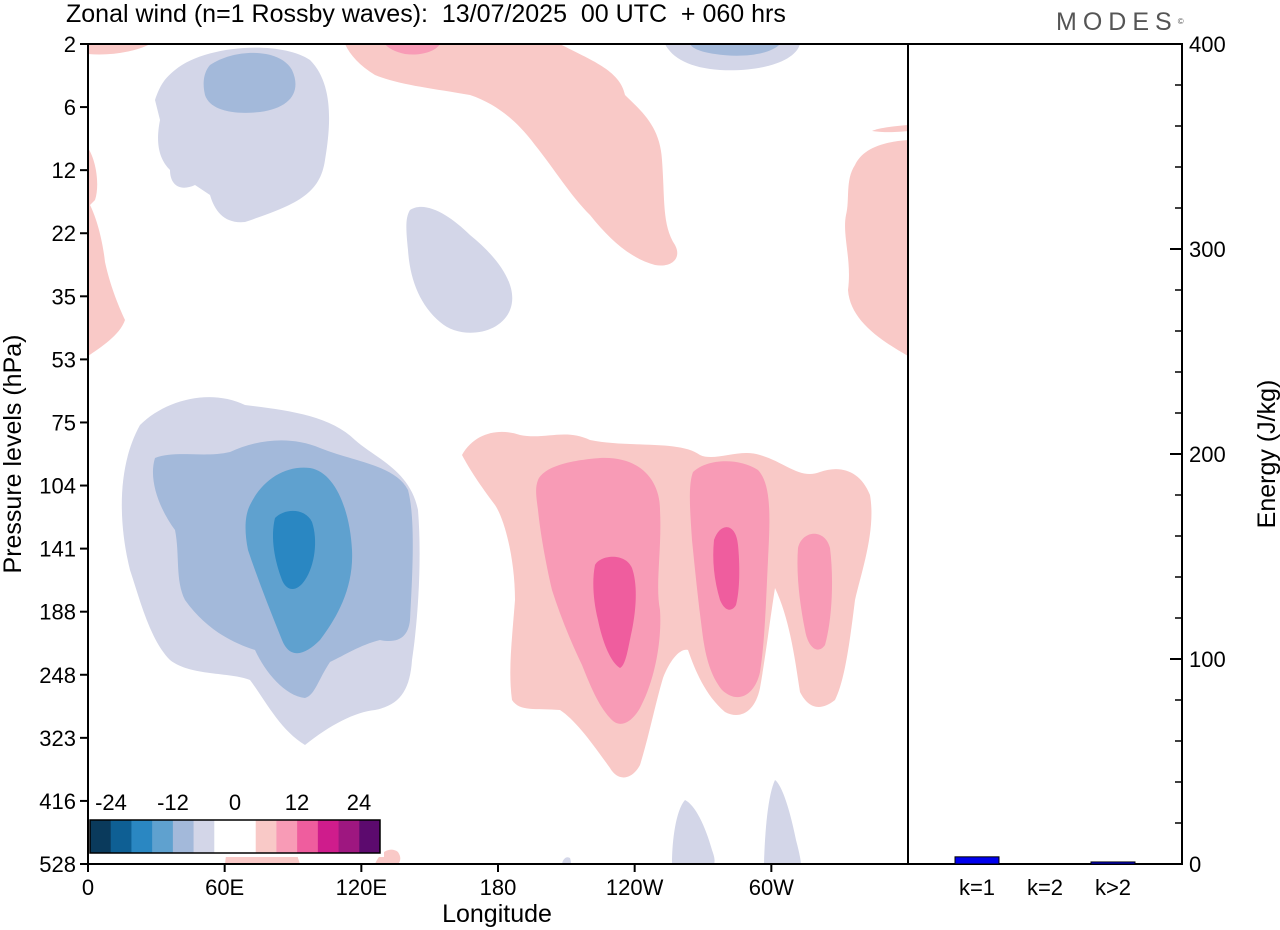 The height and width of the screenshot is (930, 1280). Describe the element at coordinates (1207, 249) in the screenshot. I see `energy-tick-label: 300` at that location.